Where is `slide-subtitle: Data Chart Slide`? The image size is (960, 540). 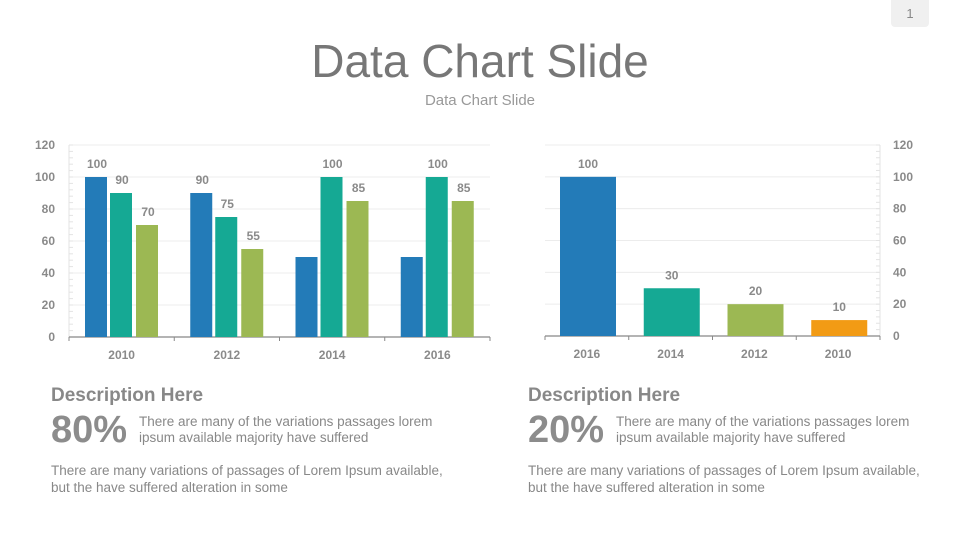 slide-subtitle: Data Chart Slide is located at coordinates (480, 100).